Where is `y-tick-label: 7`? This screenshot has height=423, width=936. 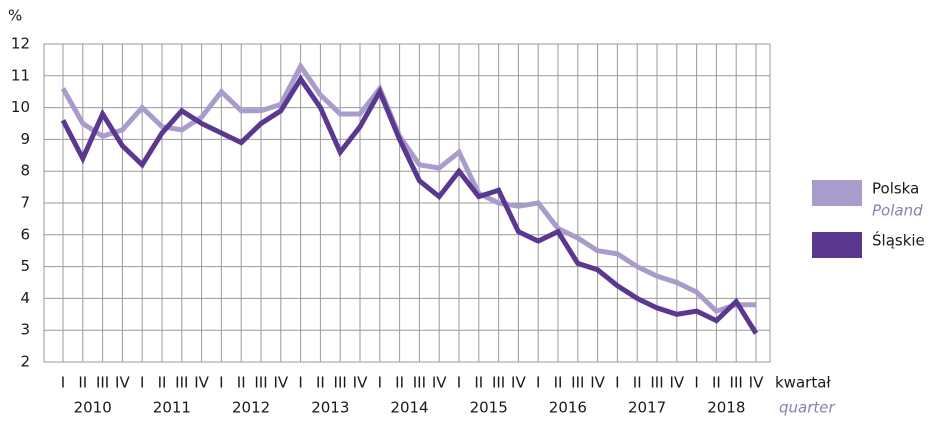 y-tick-label: 7 is located at coordinates (25, 203).